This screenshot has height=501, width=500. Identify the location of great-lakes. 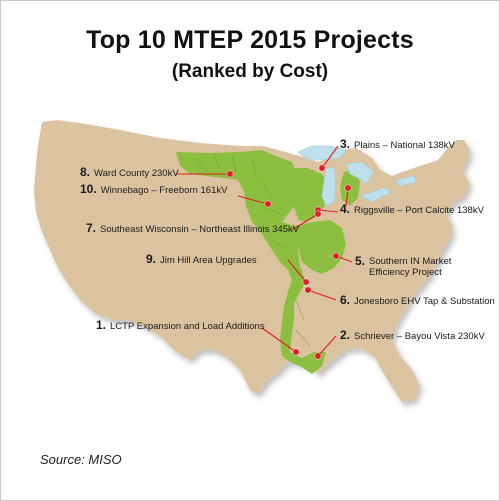
(357, 176).